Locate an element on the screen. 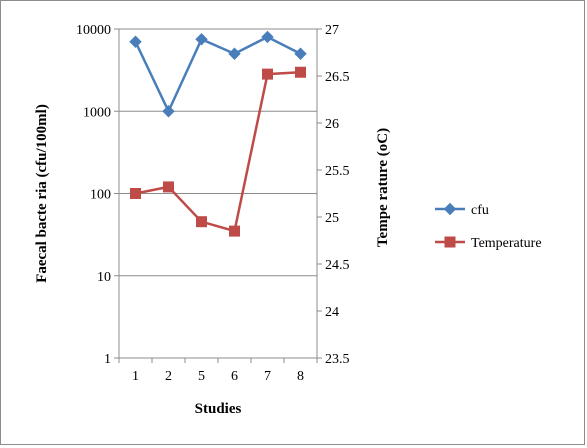 The height and width of the screenshot is (448, 587). right-tick-label: 26 is located at coordinates (332, 124).